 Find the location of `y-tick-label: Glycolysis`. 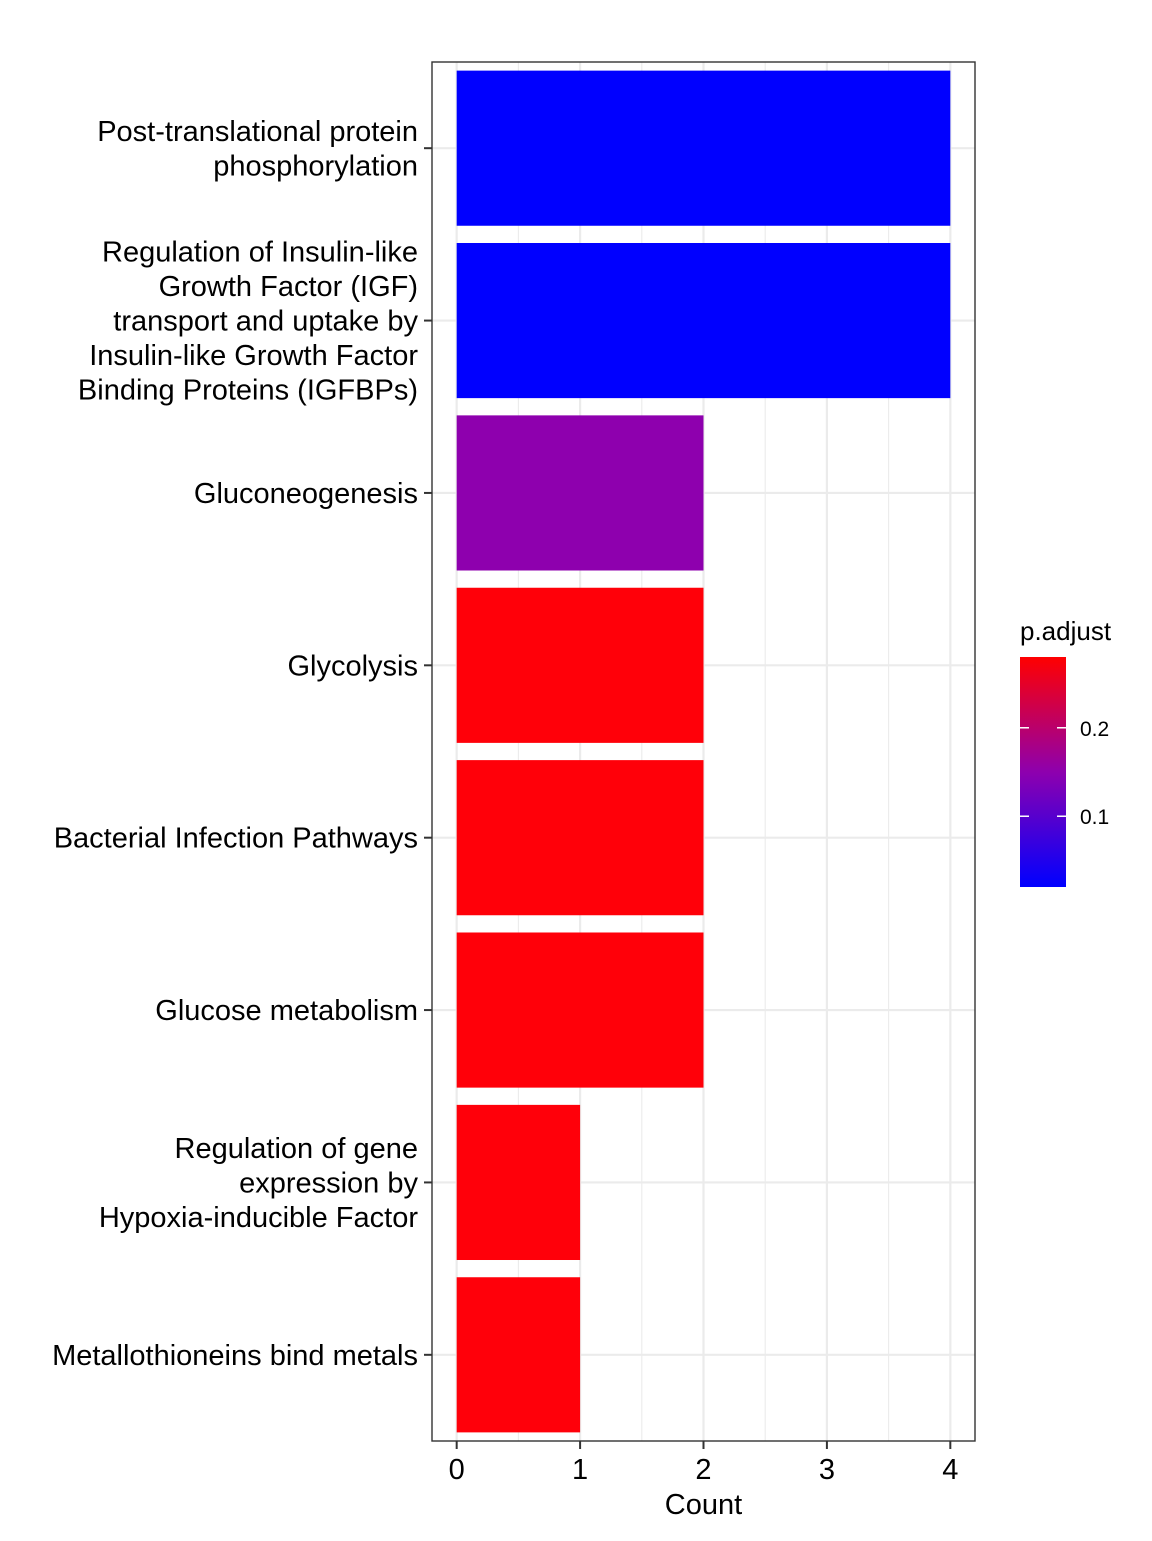

y-tick-label: Glycolysis is located at coordinates (352, 666).